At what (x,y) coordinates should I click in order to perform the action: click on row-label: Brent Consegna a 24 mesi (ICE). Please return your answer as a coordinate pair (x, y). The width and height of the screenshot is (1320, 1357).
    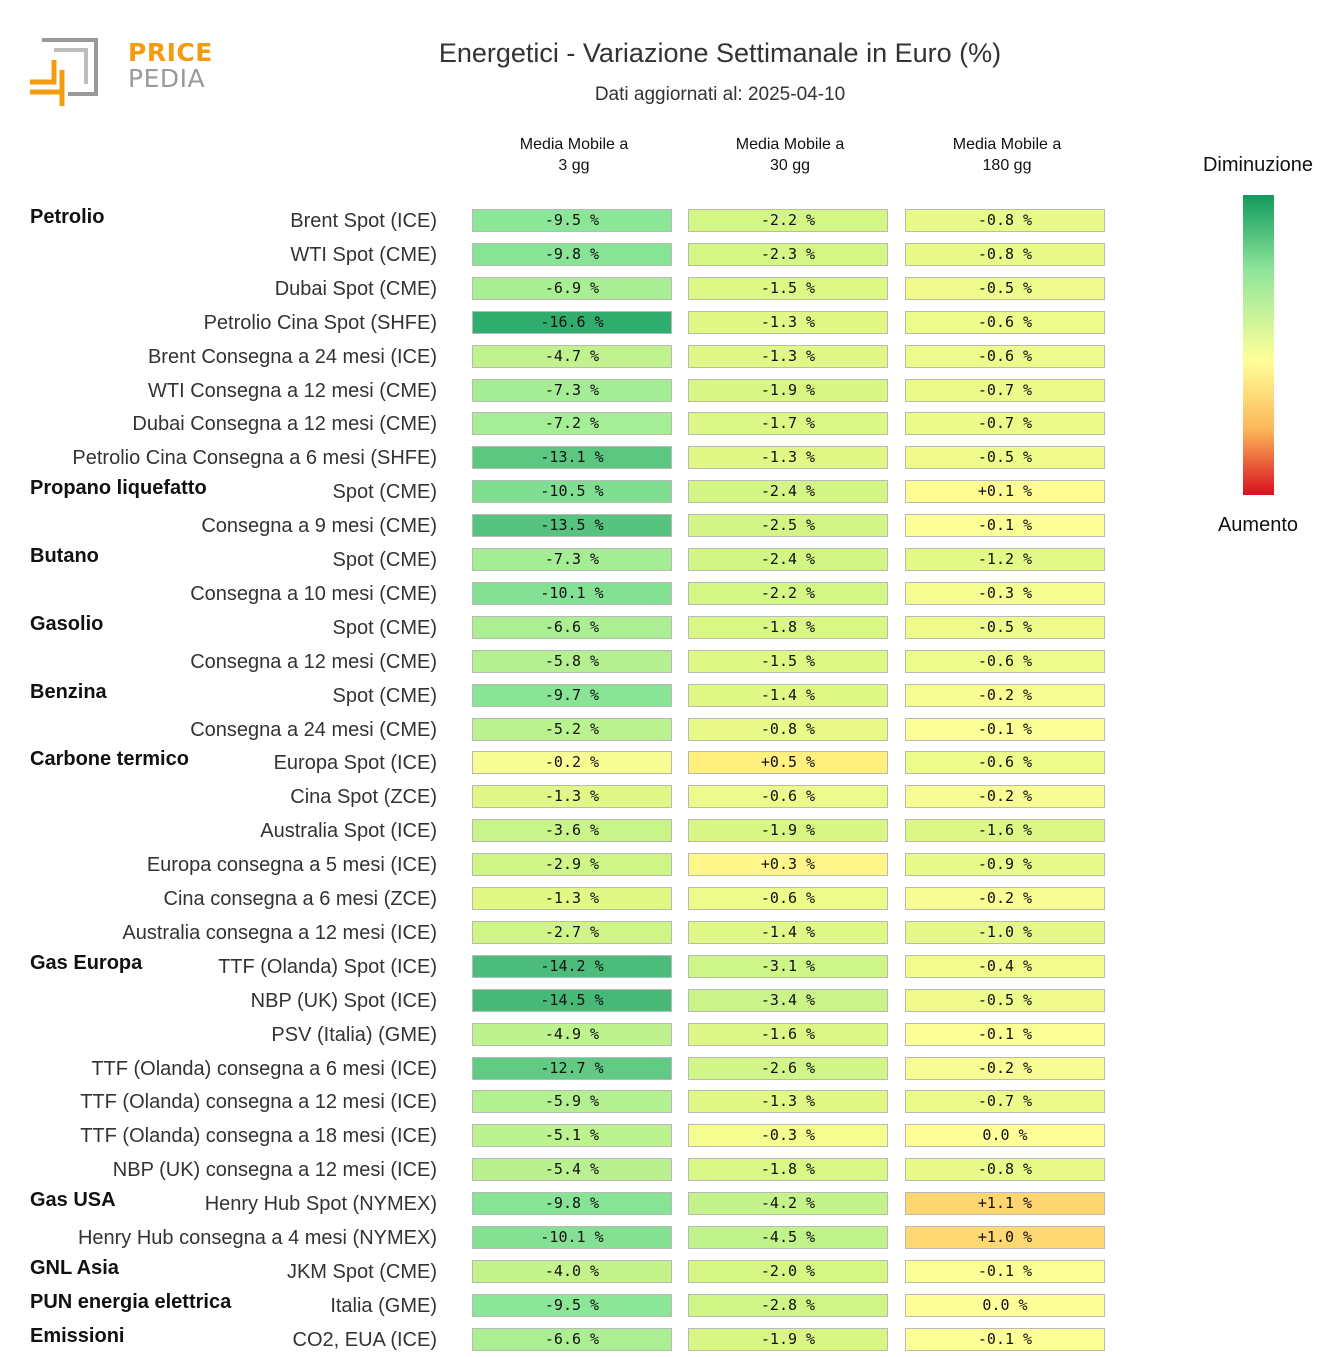
    Looking at the image, I should click on (292, 356).